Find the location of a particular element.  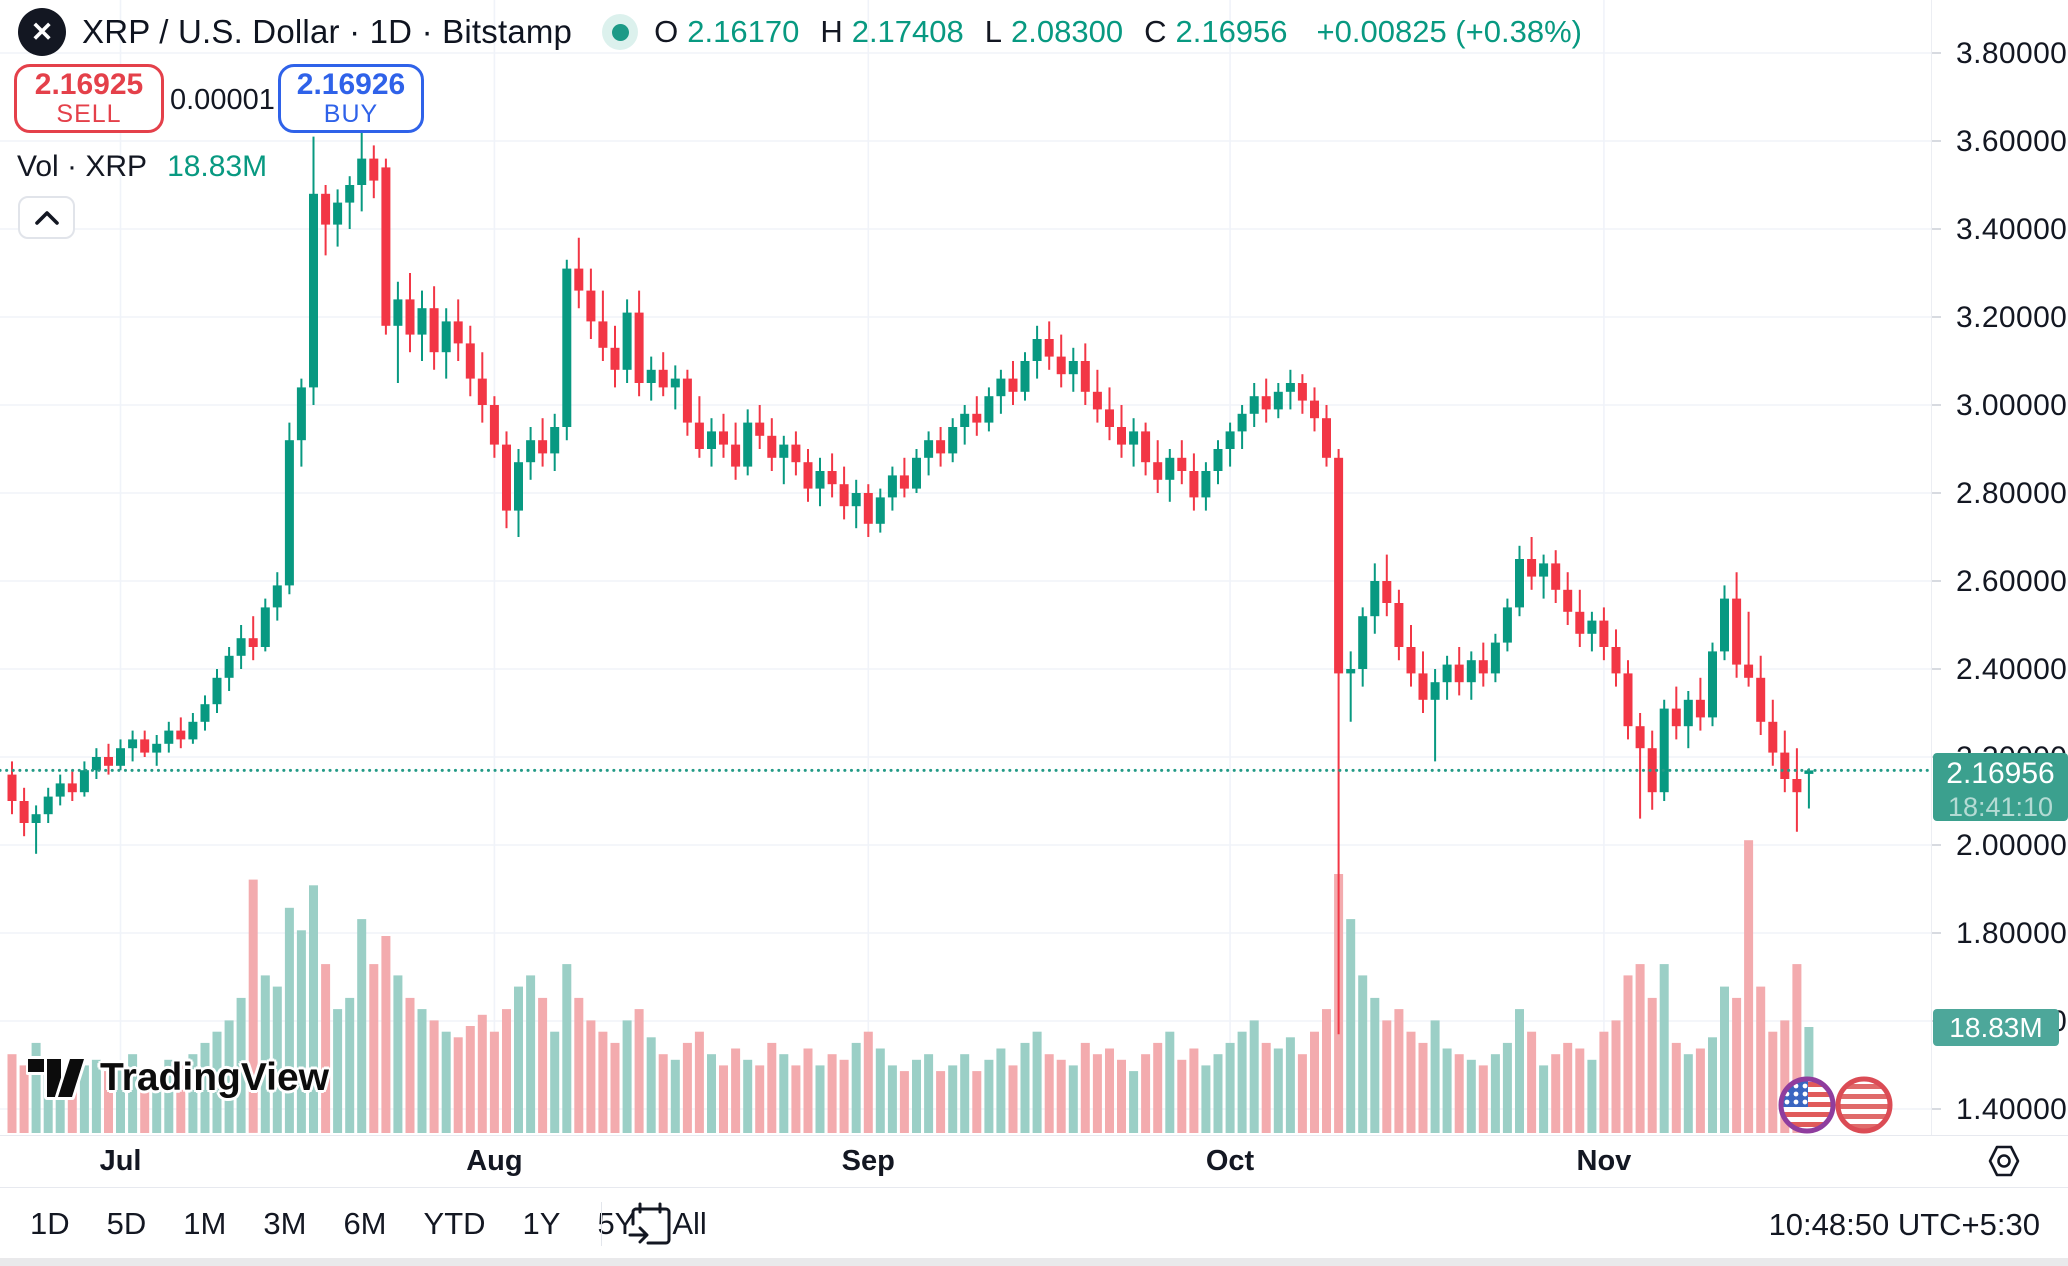

collapse-legend-button is located at coordinates (46, 217).